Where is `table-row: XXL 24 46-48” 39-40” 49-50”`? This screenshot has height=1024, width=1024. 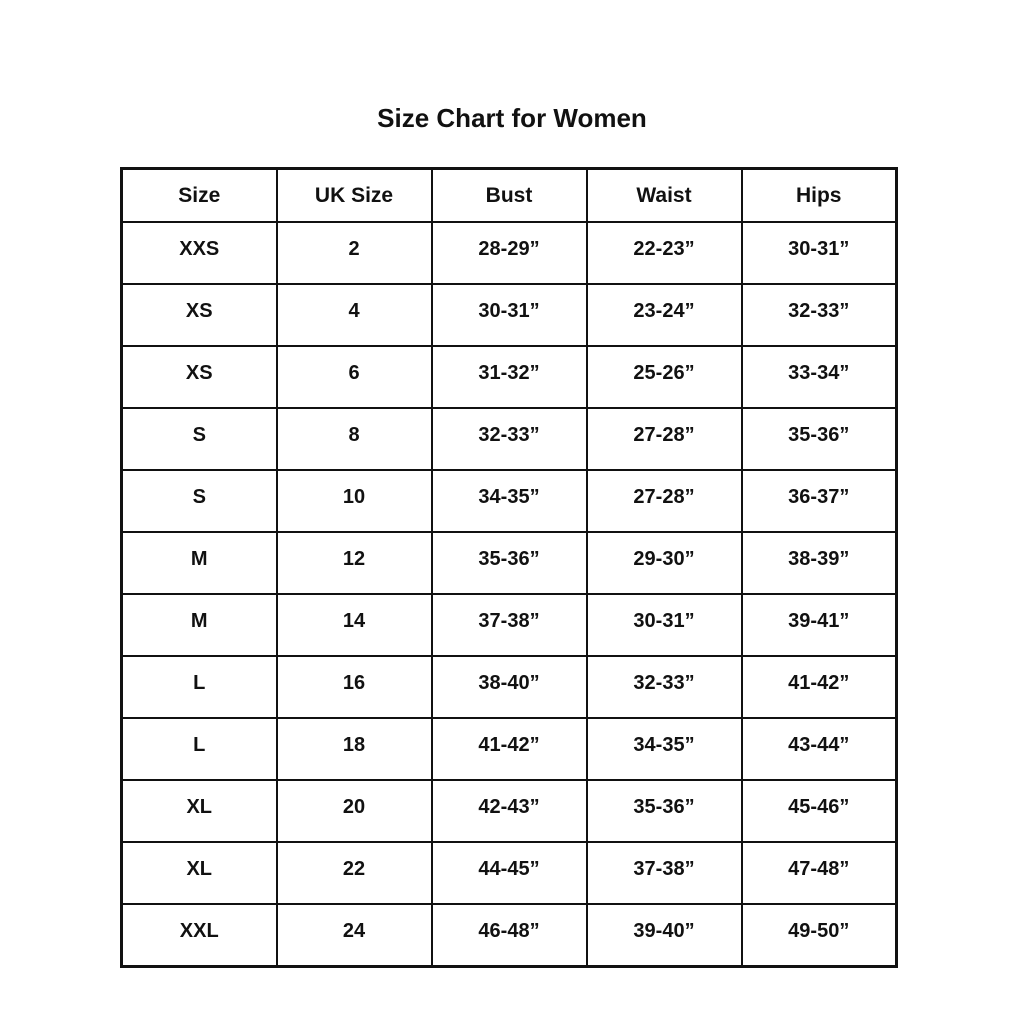 table-row: XXL 24 46-48” 39-40” 49-50” is located at coordinates (509, 935).